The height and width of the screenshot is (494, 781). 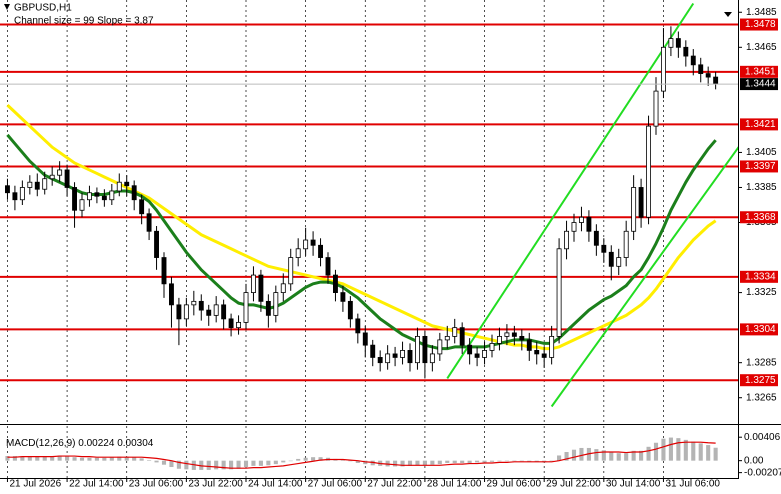 I want to click on level-label: 1.3421, so click(x=760, y=124).